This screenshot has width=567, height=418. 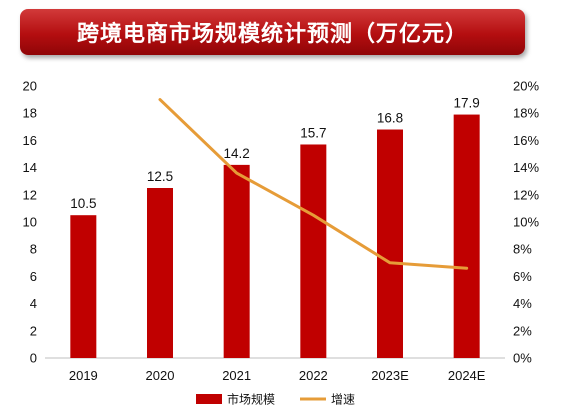 I want to click on left-axis-tick-label: 0, so click(x=33, y=358).